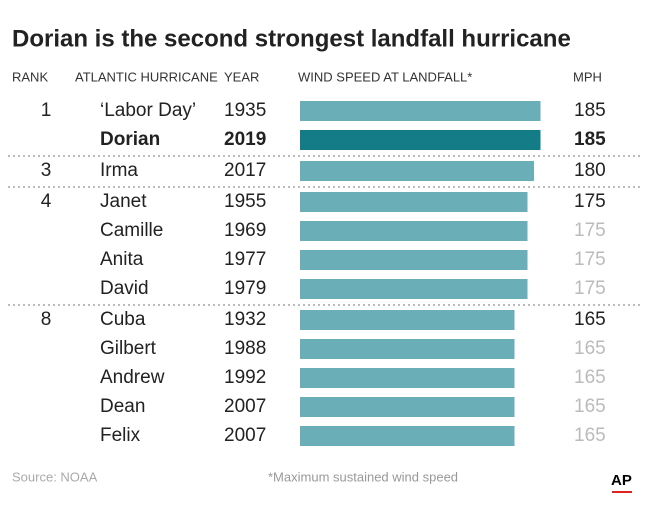 The height and width of the screenshot is (508, 650). What do you see at coordinates (245, 201) in the screenshot?
I see `year: 1955` at bounding box center [245, 201].